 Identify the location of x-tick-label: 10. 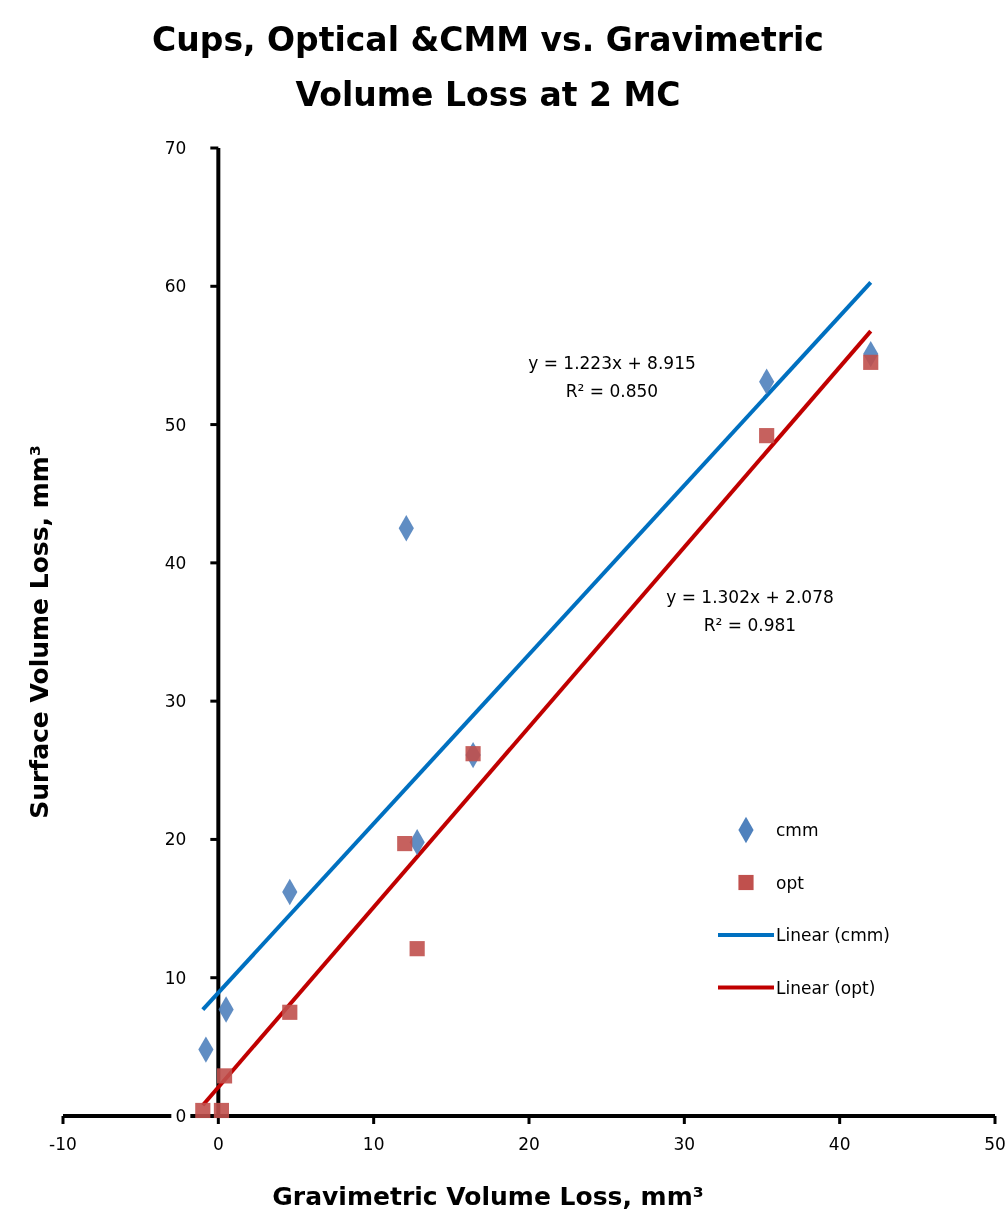
(373, 1144).